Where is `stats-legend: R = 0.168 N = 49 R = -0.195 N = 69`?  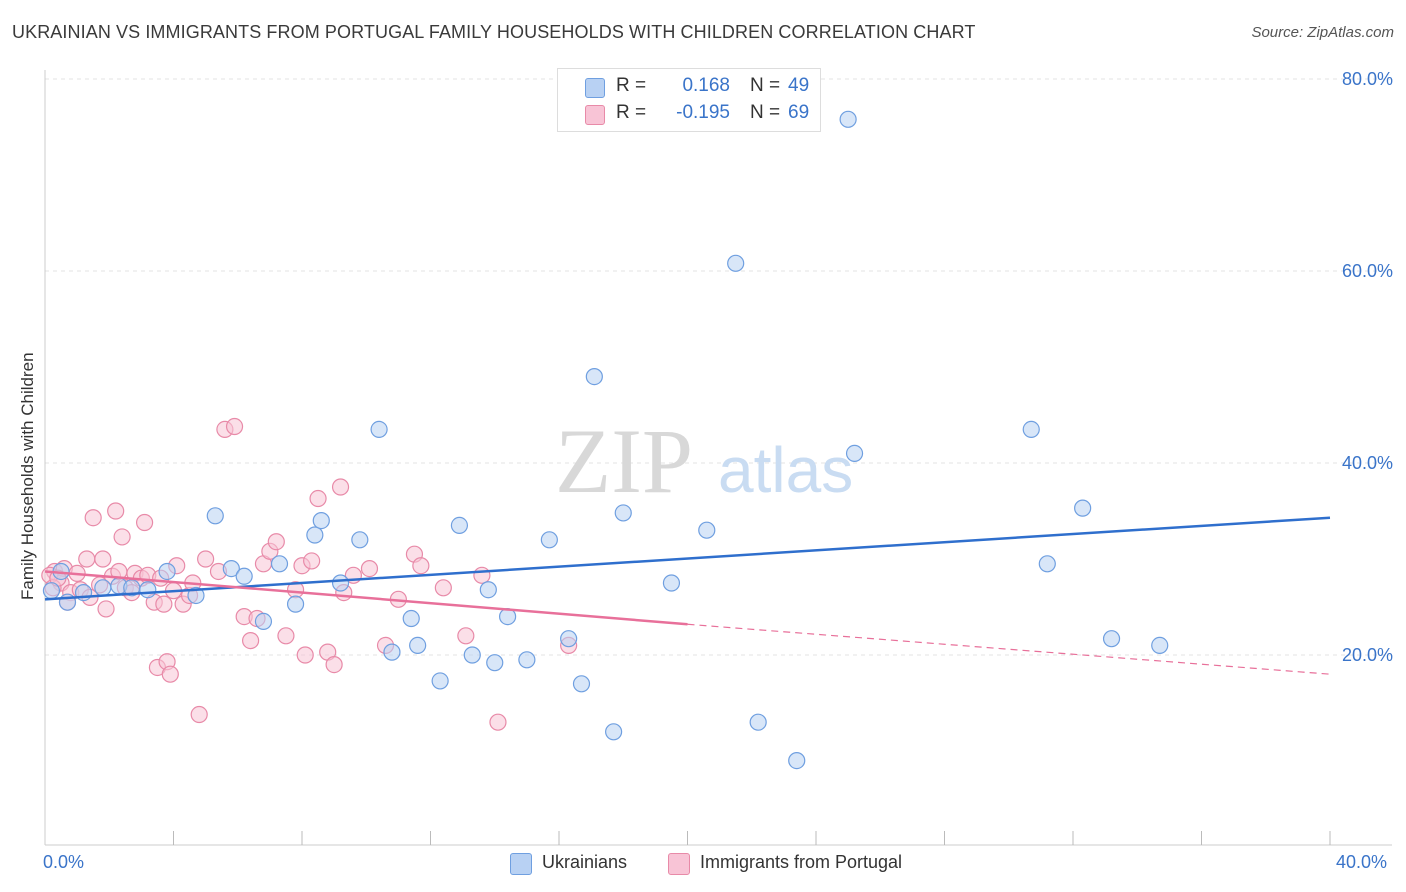 stats-legend: R = 0.168 N = 49 R = -0.195 N = 69 is located at coordinates (689, 100).